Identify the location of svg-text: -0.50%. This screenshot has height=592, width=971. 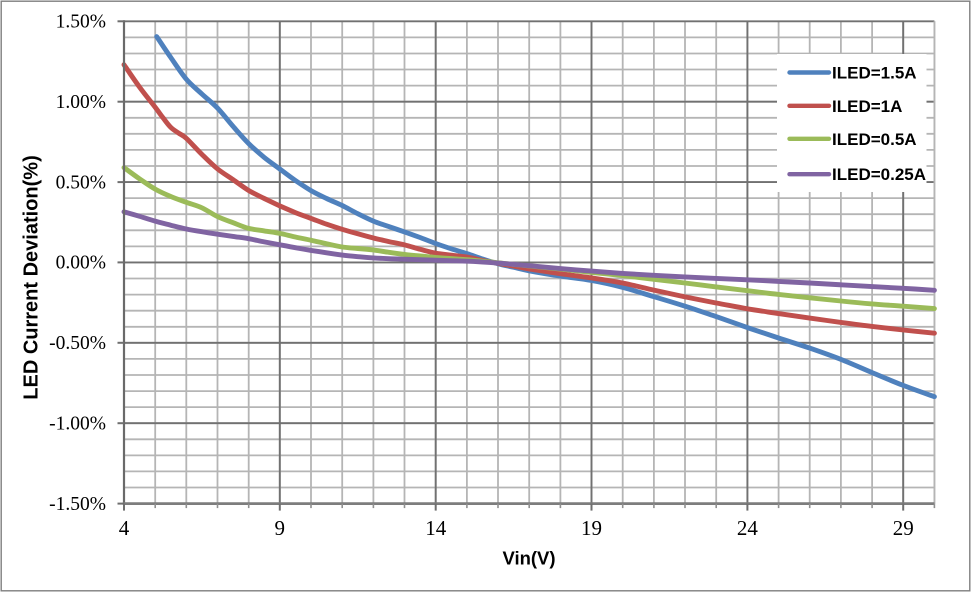
(77, 343).